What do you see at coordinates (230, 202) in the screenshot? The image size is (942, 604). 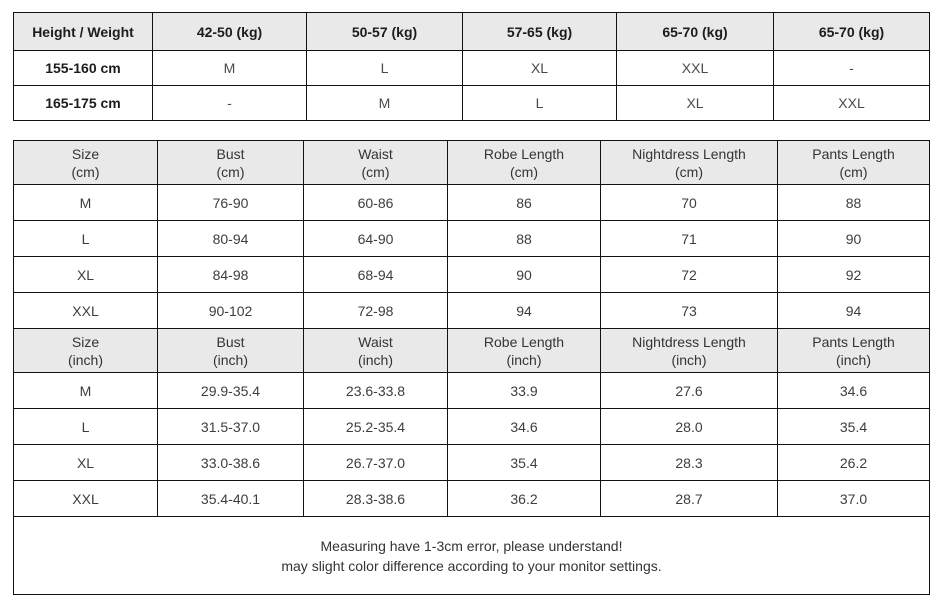 I see `measurement-cell: 76-90` at bounding box center [230, 202].